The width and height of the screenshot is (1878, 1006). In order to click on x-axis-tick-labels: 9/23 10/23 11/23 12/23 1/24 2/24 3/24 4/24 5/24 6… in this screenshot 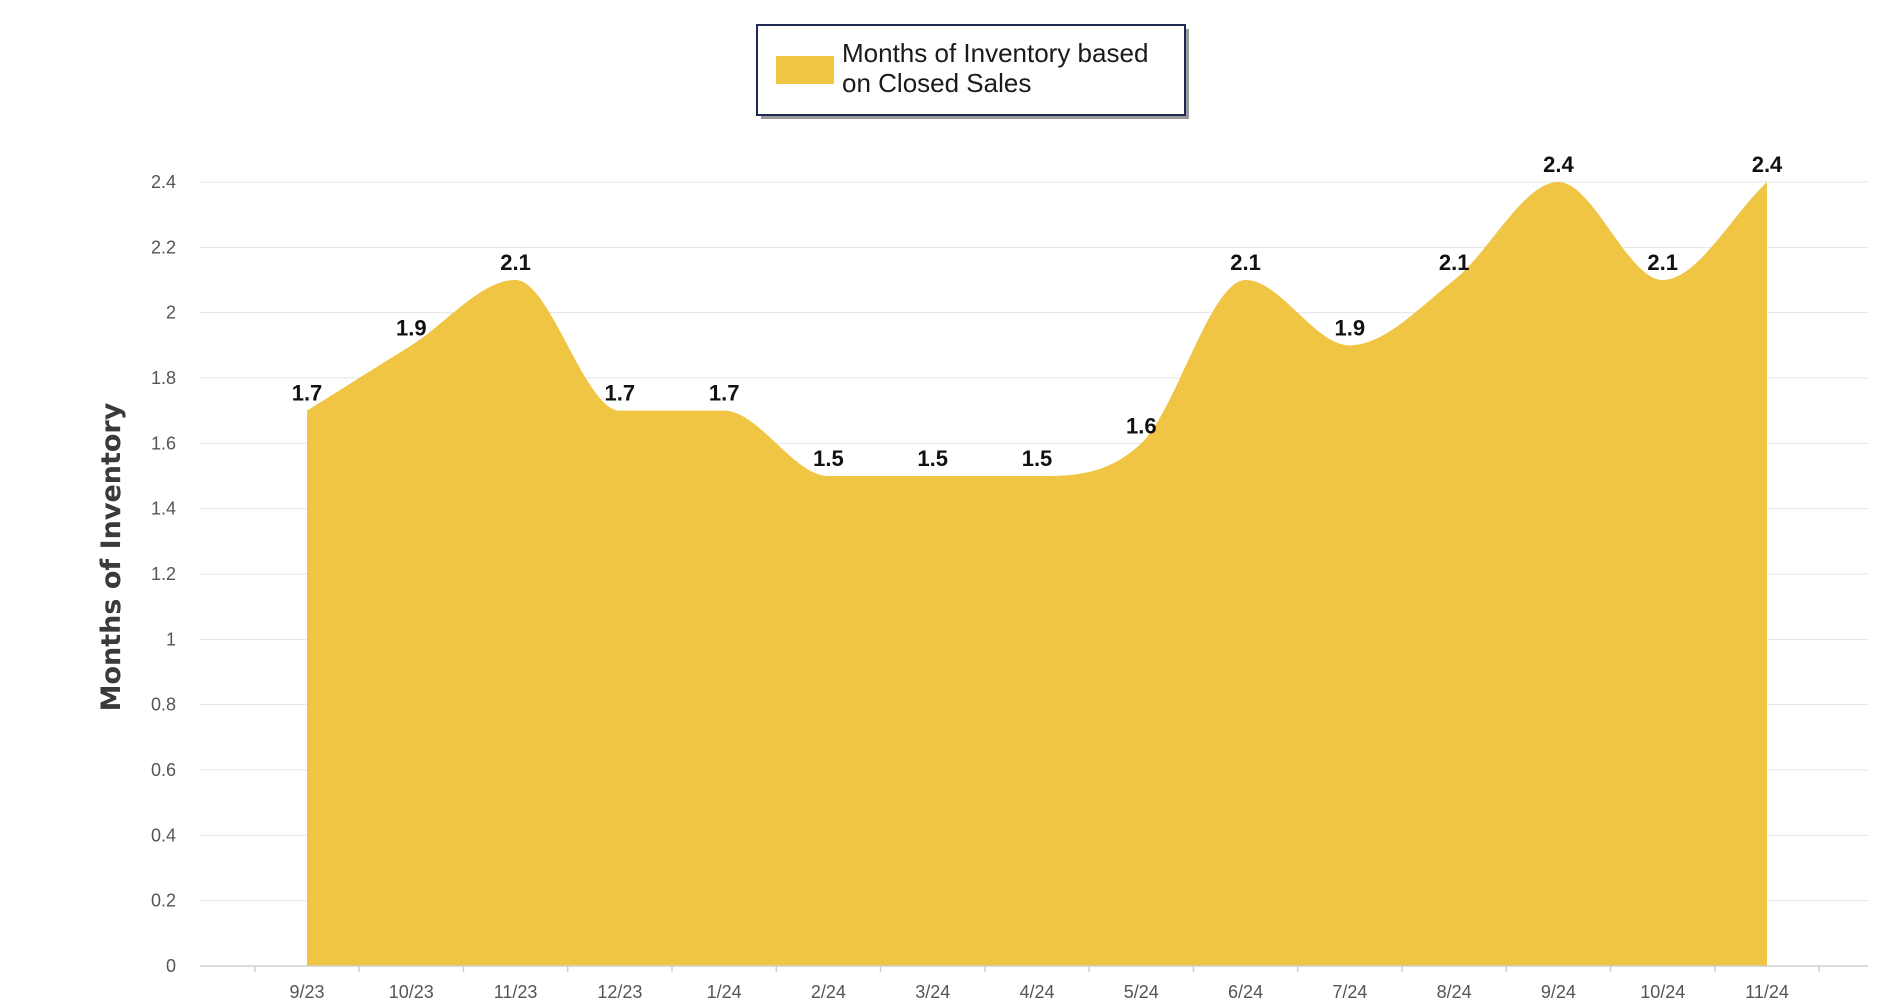, I will do `click(1038, 992)`.